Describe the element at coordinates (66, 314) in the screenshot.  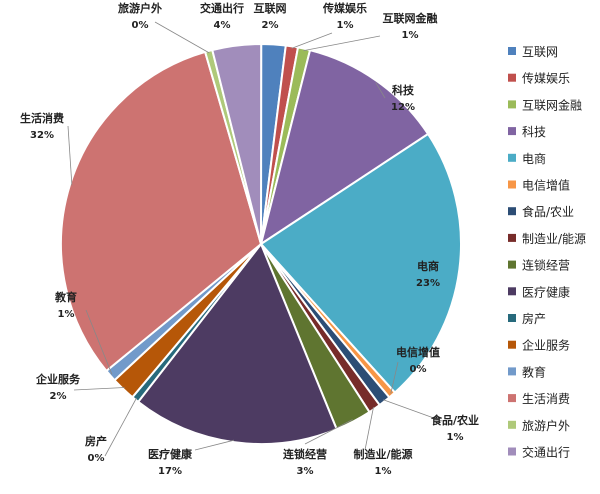
I see `data-label-value-13: 1%` at that location.